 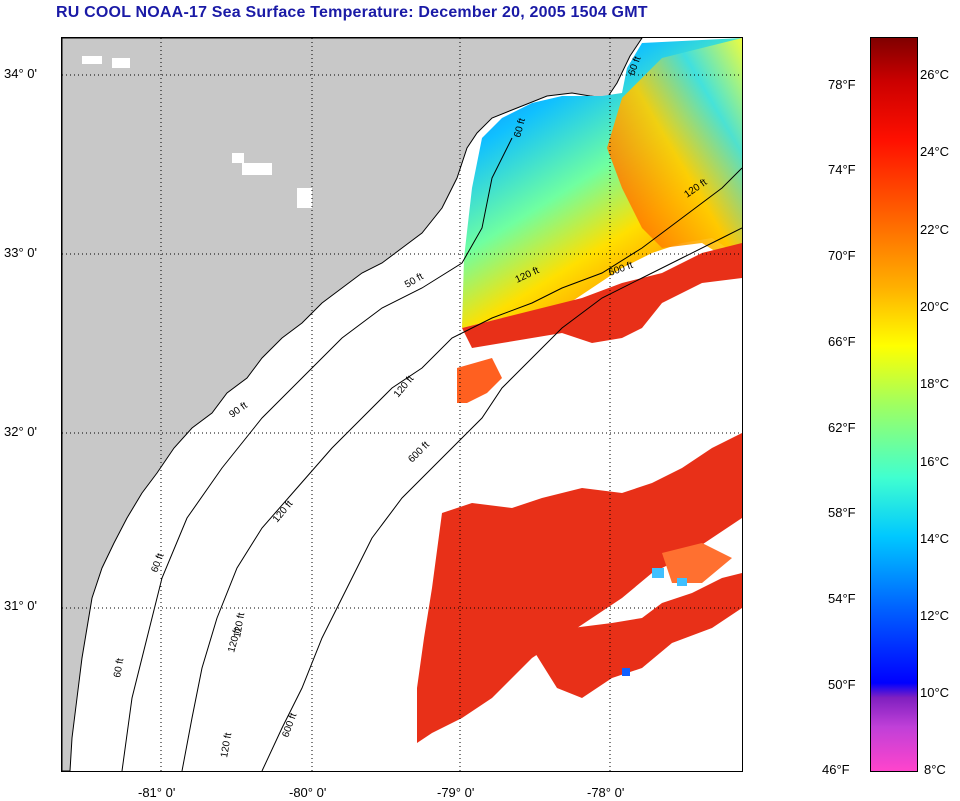 I want to click on lon-label-78: -78° 0', so click(x=606, y=792).